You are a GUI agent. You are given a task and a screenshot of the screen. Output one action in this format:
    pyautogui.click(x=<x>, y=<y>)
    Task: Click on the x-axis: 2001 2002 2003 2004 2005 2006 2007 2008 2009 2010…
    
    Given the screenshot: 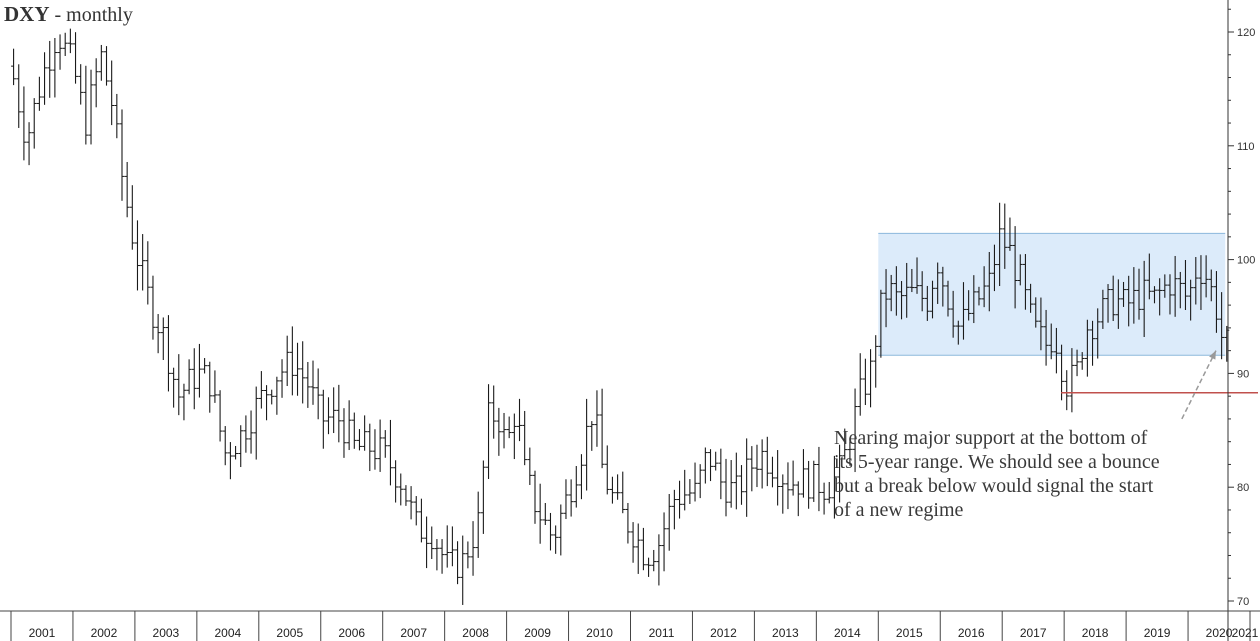 What is the action you would take?
    pyautogui.click(x=630, y=625)
    